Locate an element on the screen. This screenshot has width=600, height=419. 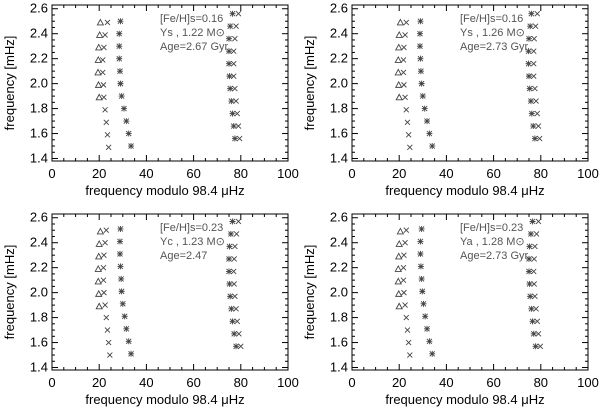
model-annotation-2: Ya , 1.28 M⊙ is located at coordinates (492, 242).